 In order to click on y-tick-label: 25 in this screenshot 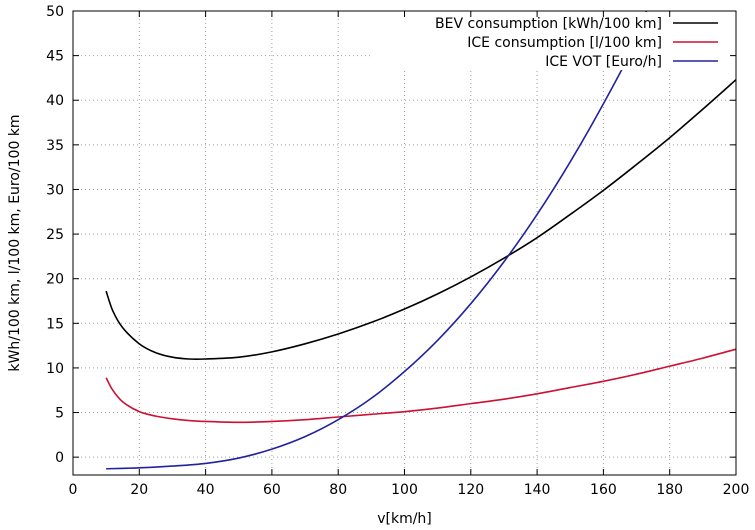, I will do `click(55, 235)`.